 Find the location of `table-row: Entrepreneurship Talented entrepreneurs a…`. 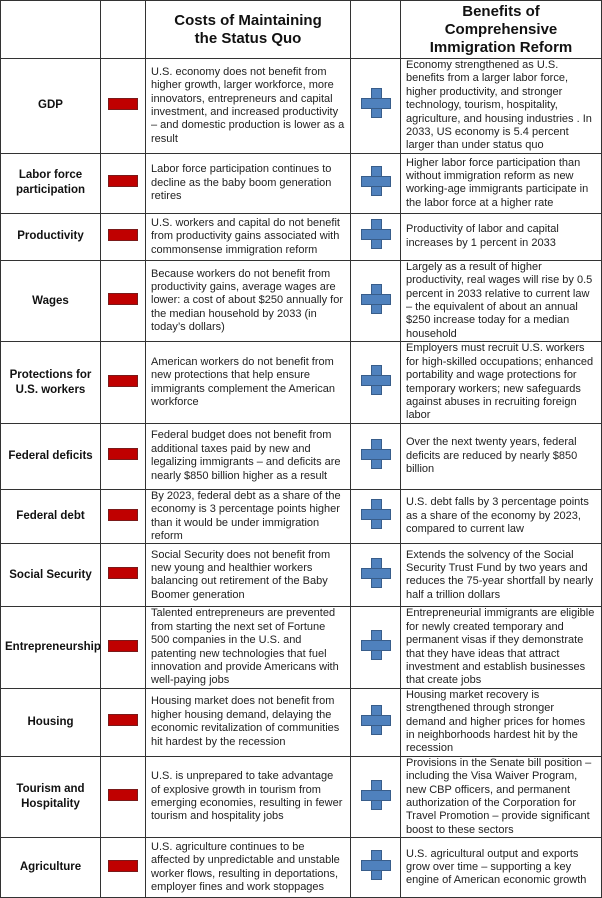

table-row: Entrepreneurship Talented entrepreneurs a… is located at coordinates (301, 647).